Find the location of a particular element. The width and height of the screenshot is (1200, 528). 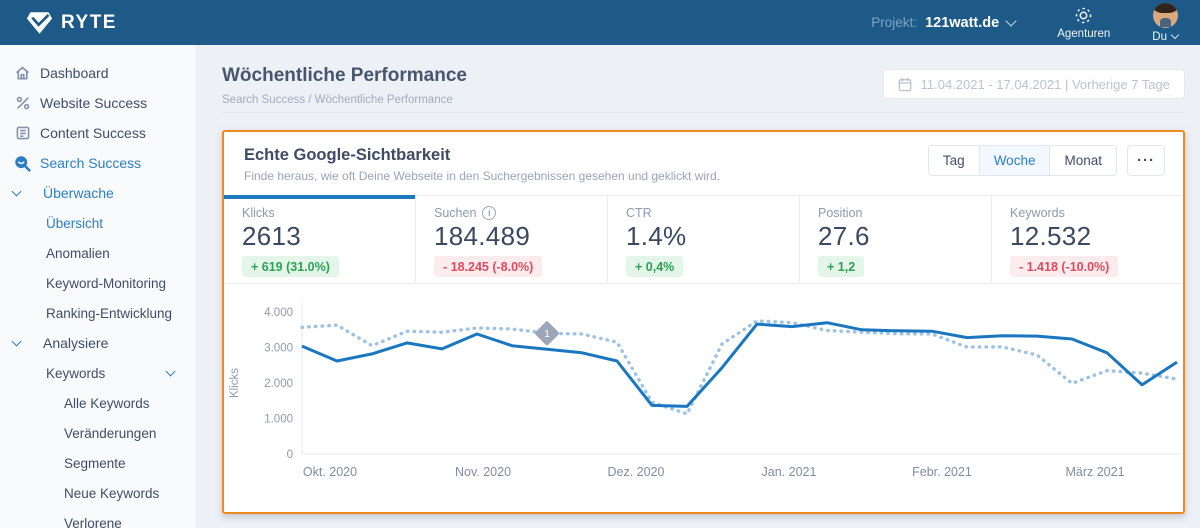

metric-label: Keywords is located at coordinates (1037, 213).